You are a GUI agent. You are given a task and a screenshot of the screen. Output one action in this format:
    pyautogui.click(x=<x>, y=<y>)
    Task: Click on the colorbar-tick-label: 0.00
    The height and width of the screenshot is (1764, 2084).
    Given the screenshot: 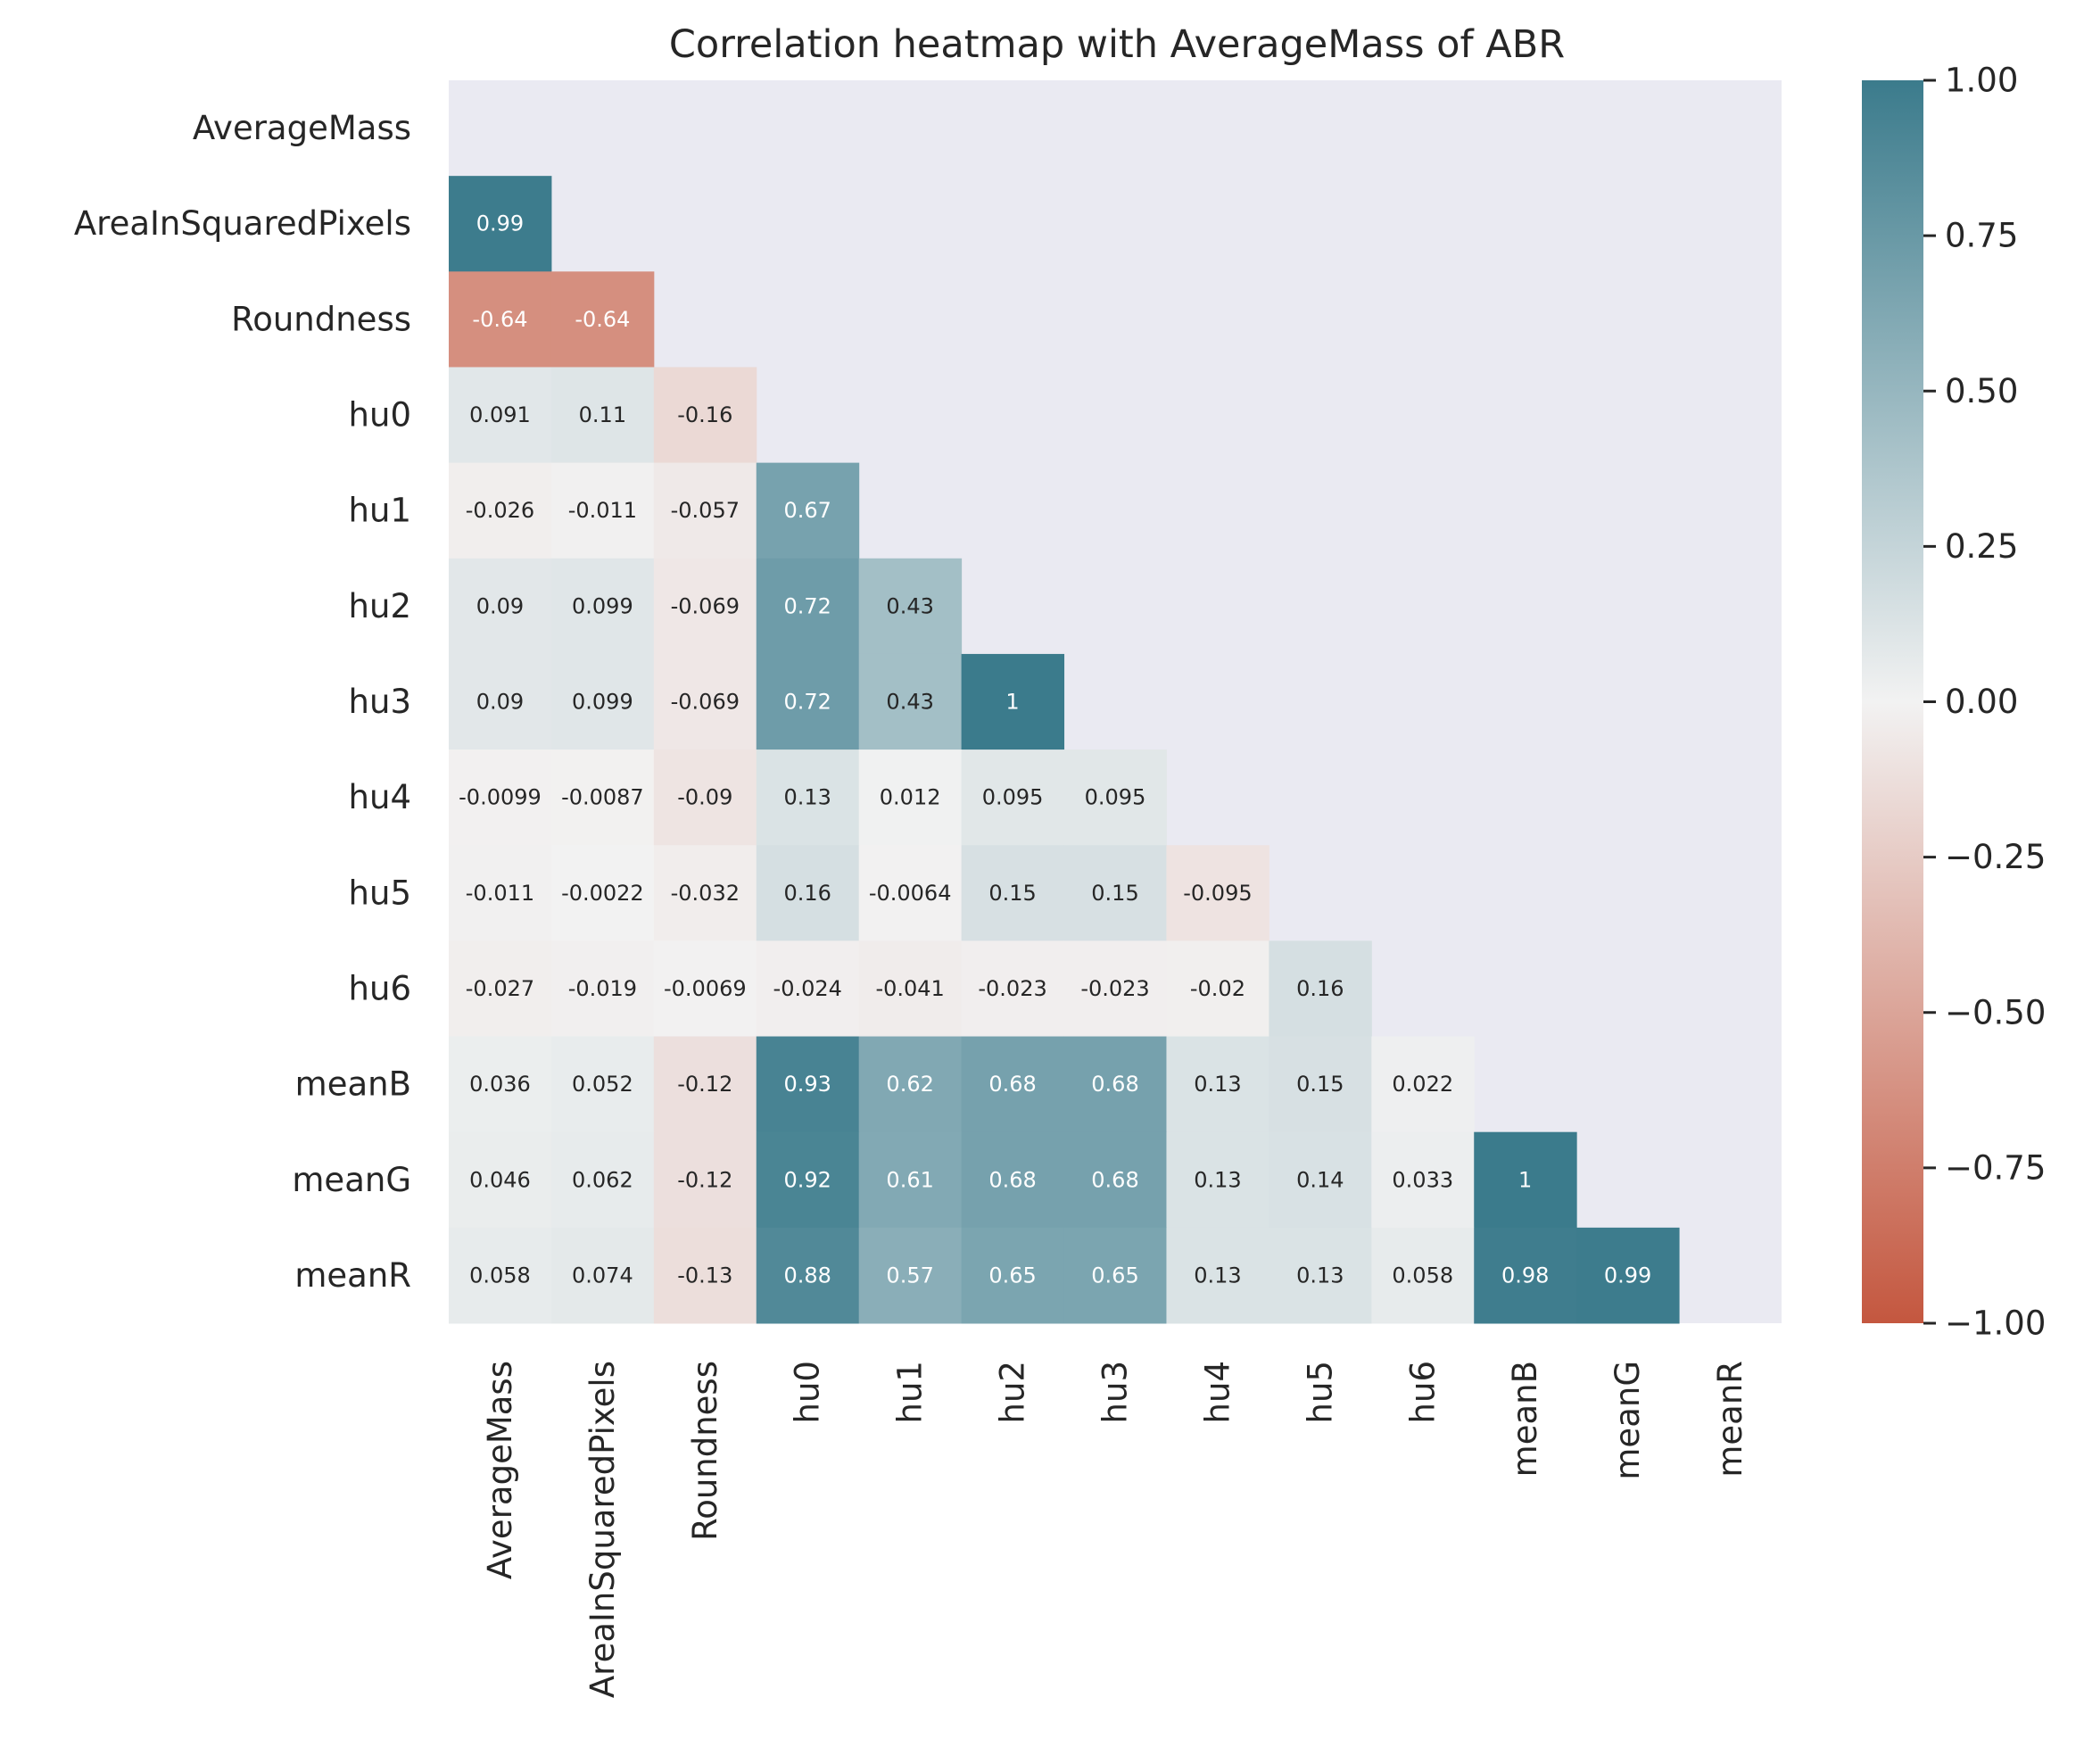 What is the action you would take?
    pyautogui.click(x=1981, y=702)
    